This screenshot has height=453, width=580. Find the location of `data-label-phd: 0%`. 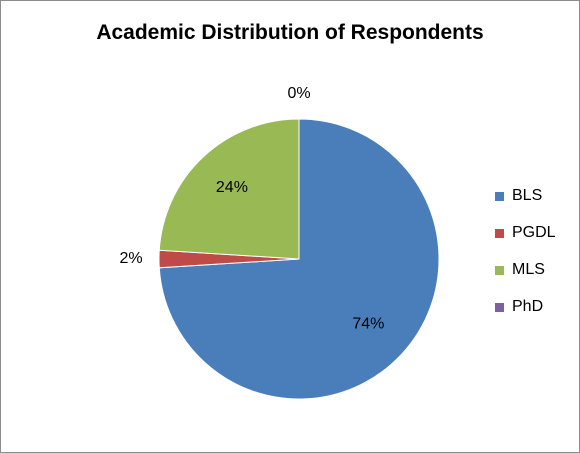

data-label-phd: 0% is located at coordinates (298, 93).